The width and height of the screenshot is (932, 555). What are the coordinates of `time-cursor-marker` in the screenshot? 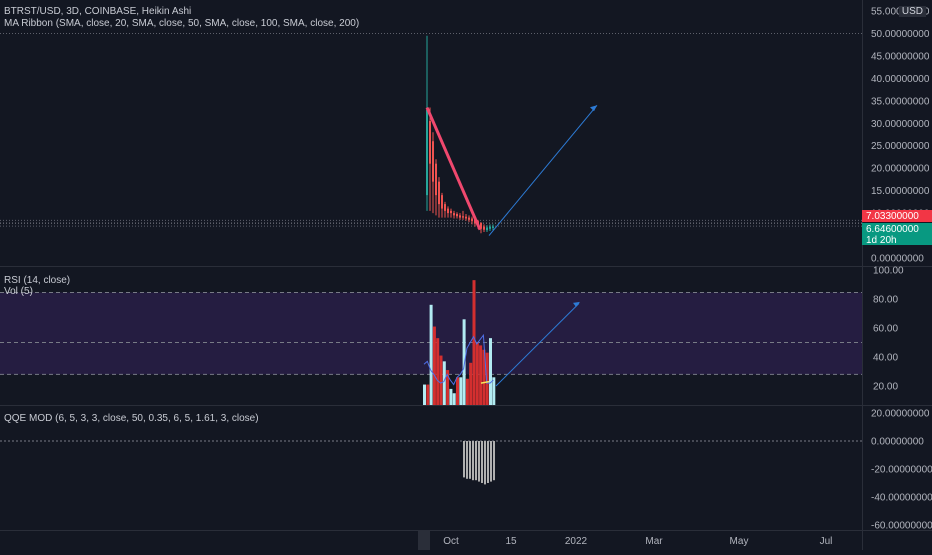 It's located at (424, 540).